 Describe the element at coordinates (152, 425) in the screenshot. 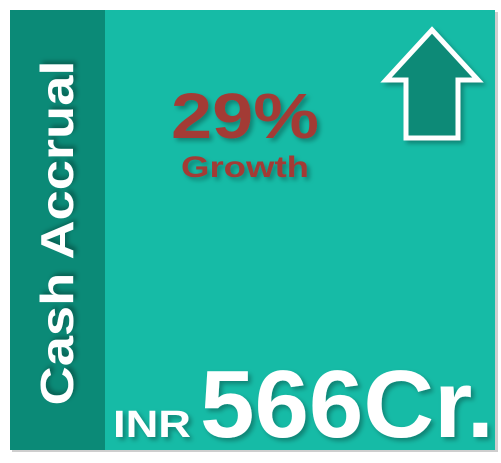

I see `amount-currency: INR` at that location.